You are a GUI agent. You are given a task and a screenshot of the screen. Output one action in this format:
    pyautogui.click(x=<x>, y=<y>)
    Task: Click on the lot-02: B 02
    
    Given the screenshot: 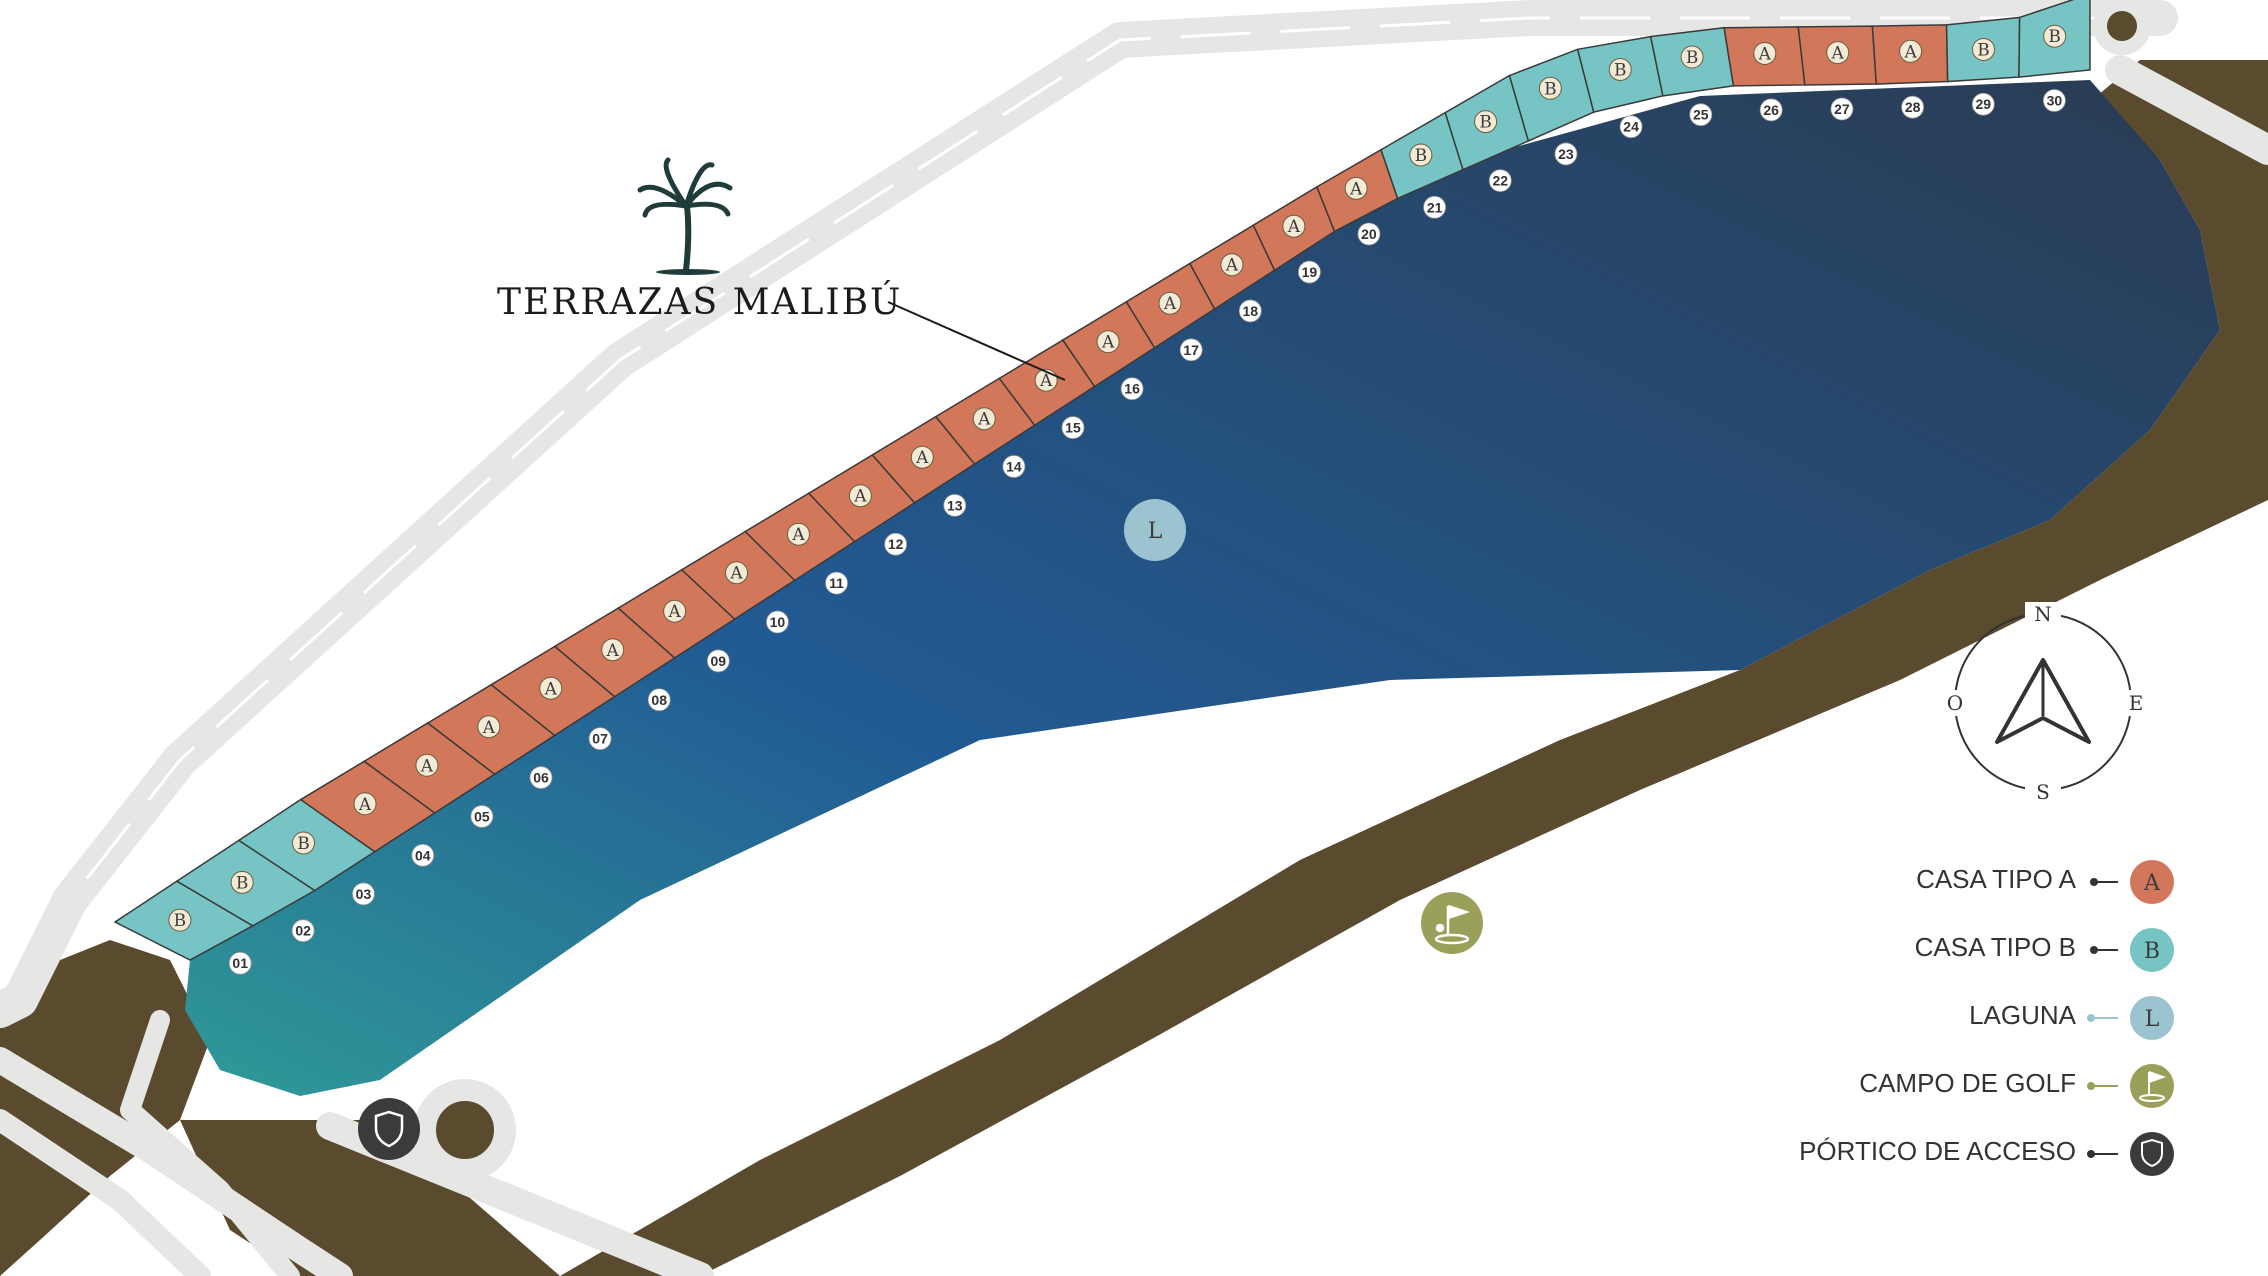 What is the action you would take?
    pyautogui.click(x=246, y=891)
    